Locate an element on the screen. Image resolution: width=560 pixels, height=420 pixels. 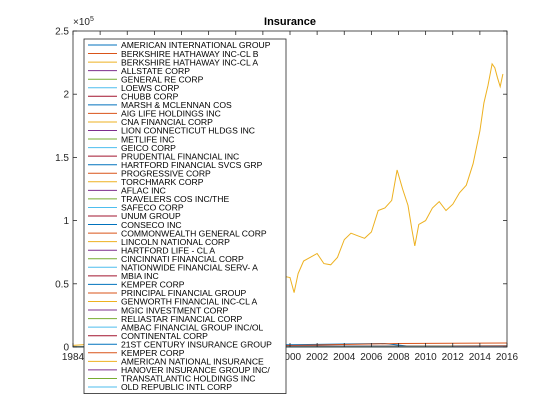
legend-entry: OLD REPUBLIC INTL CORP is located at coordinates (176, 387).